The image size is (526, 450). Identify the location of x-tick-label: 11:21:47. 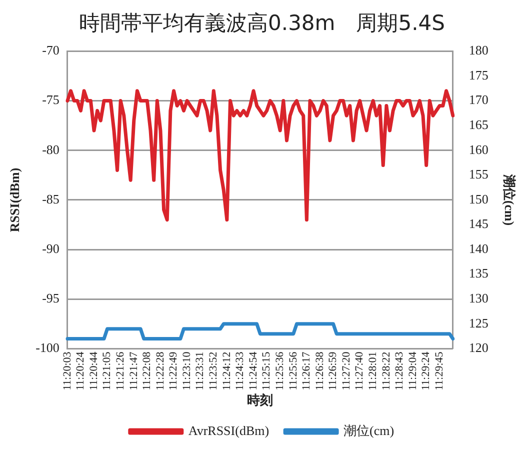
(134, 370).